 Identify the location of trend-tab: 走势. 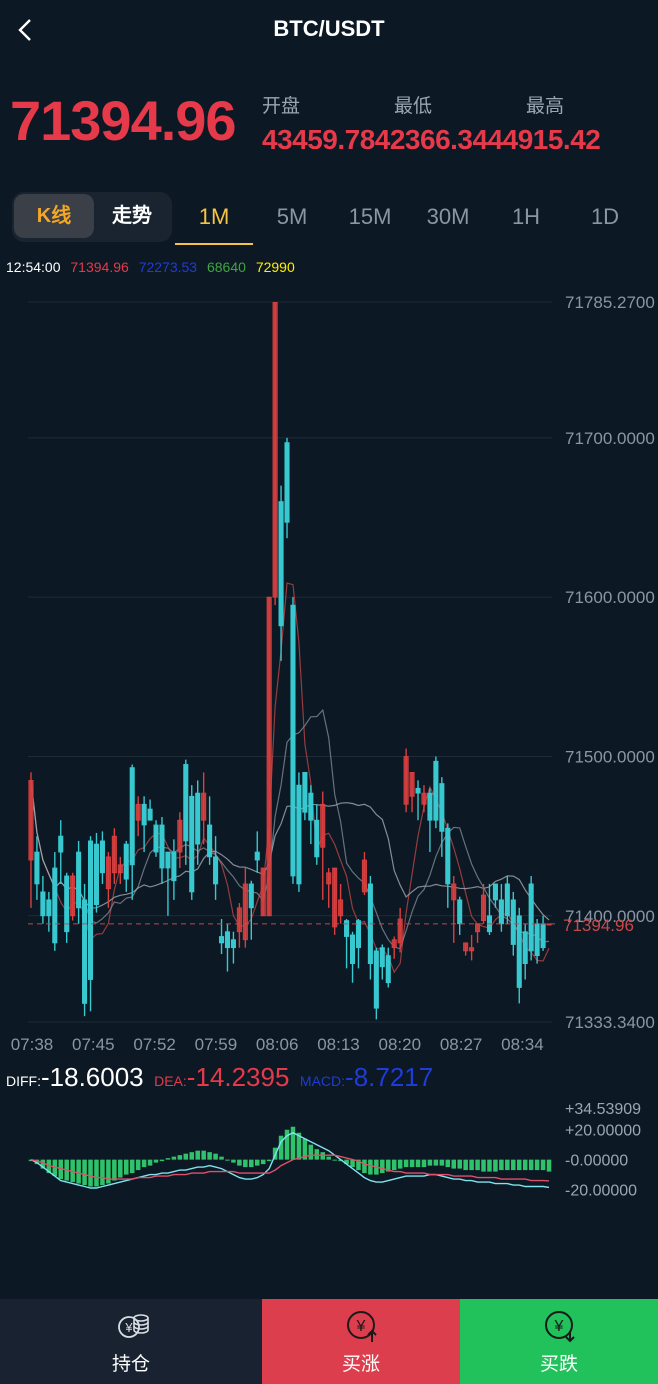
(132, 216).